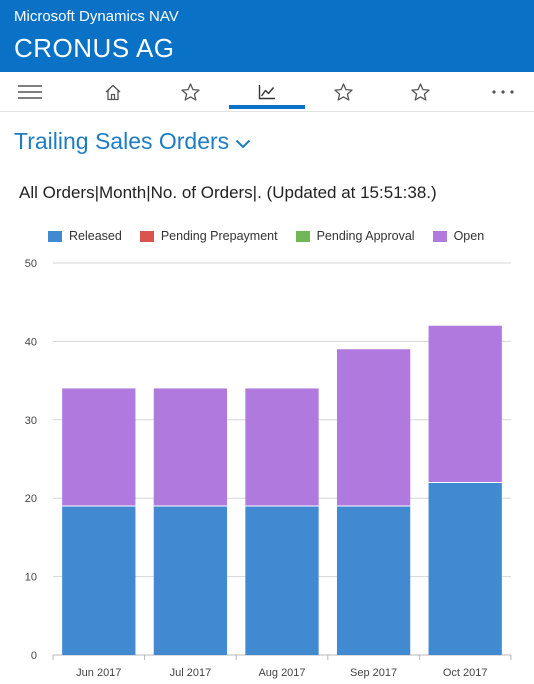 The image size is (534, 684). Describe the element at coordinates (267, 111) in the screenshot. I see `nav-divider` at that location.